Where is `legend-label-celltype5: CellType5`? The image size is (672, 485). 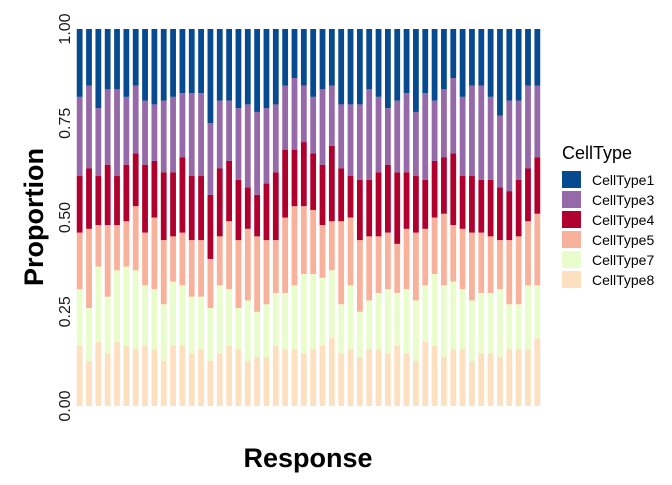 legend-label-celltype5: CellType5 is located at coordinates (623, 240).